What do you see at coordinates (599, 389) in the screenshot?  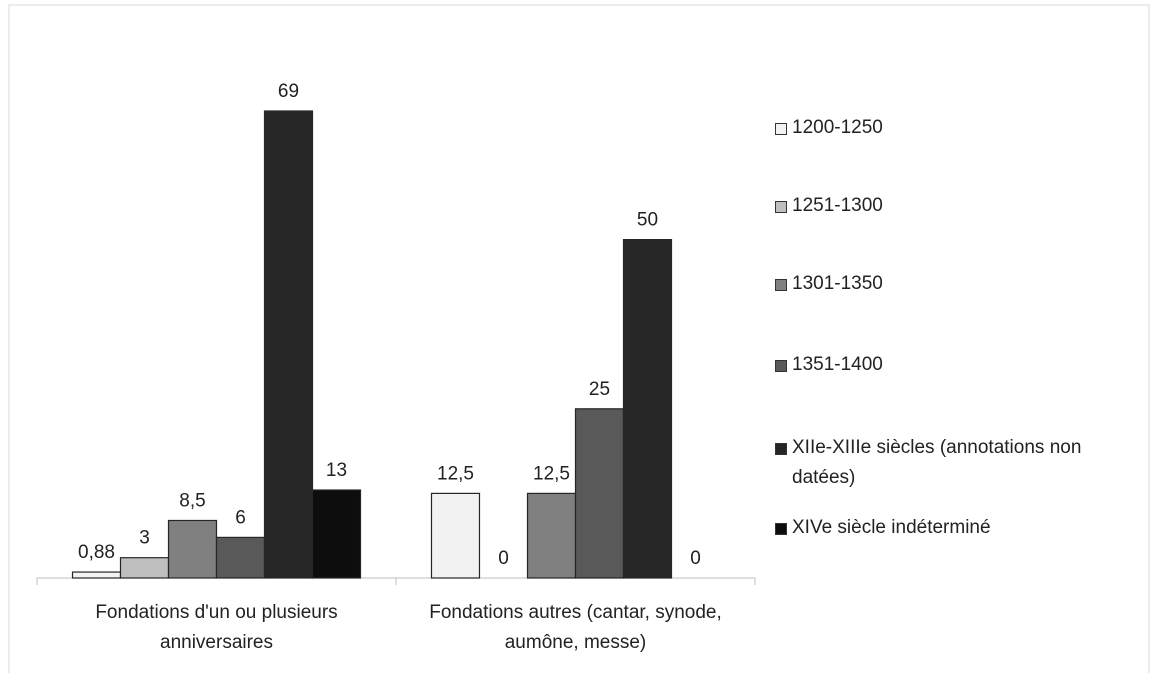 I see `data-label: 25` at bounding box center [599, 389].